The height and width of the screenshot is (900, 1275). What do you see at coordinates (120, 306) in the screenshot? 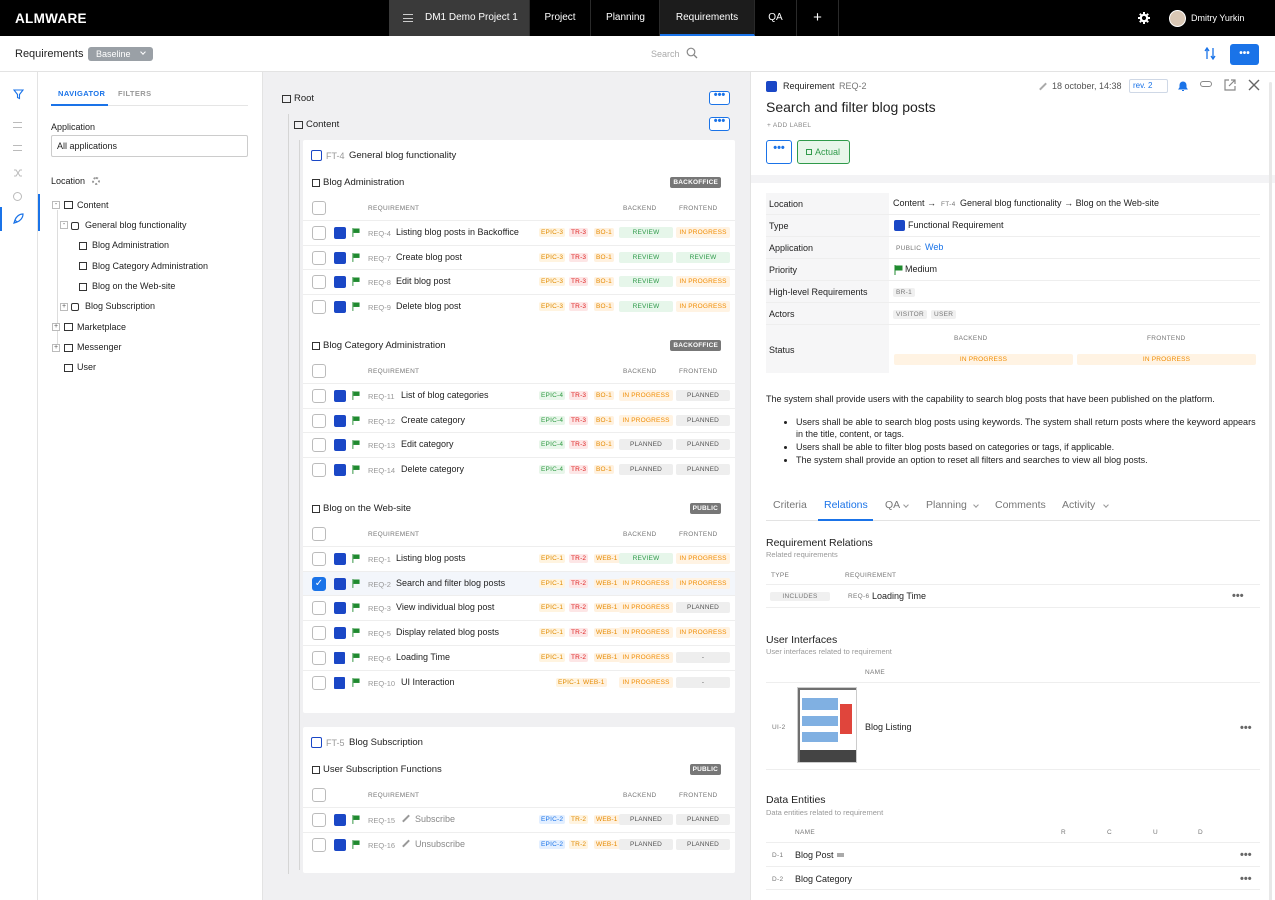
I see `tree-item-blog-subscription: Blog Subscription` at bounding box center [120, 306].